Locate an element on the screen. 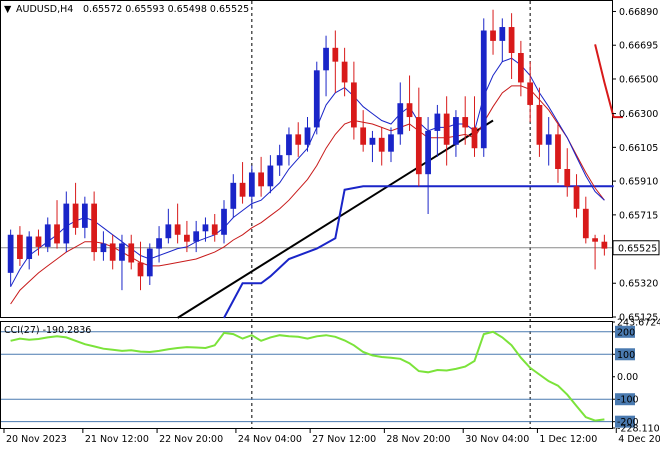  price-tick-label: 0.65715 is located at coordinates (638, 215).